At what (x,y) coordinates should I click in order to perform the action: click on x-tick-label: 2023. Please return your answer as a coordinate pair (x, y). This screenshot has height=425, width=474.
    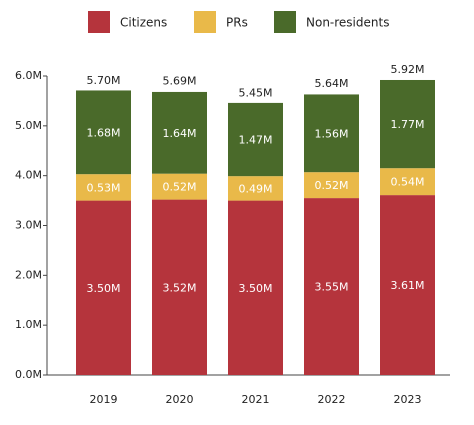
    Looking at the image, I should click on (408, 399).